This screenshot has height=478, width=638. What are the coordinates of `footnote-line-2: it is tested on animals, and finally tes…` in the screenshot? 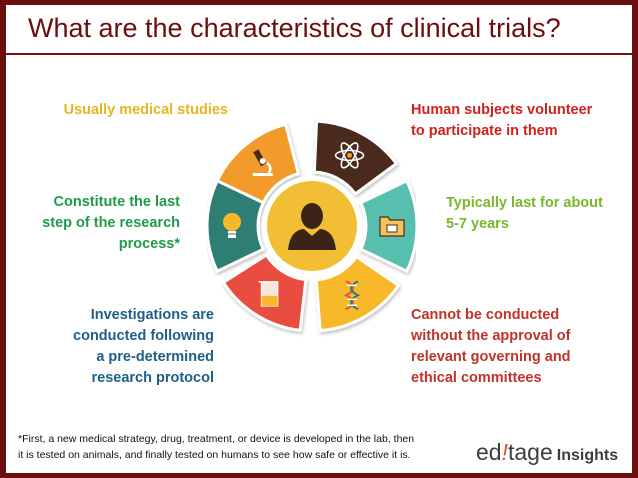 It's located at (214, 455).